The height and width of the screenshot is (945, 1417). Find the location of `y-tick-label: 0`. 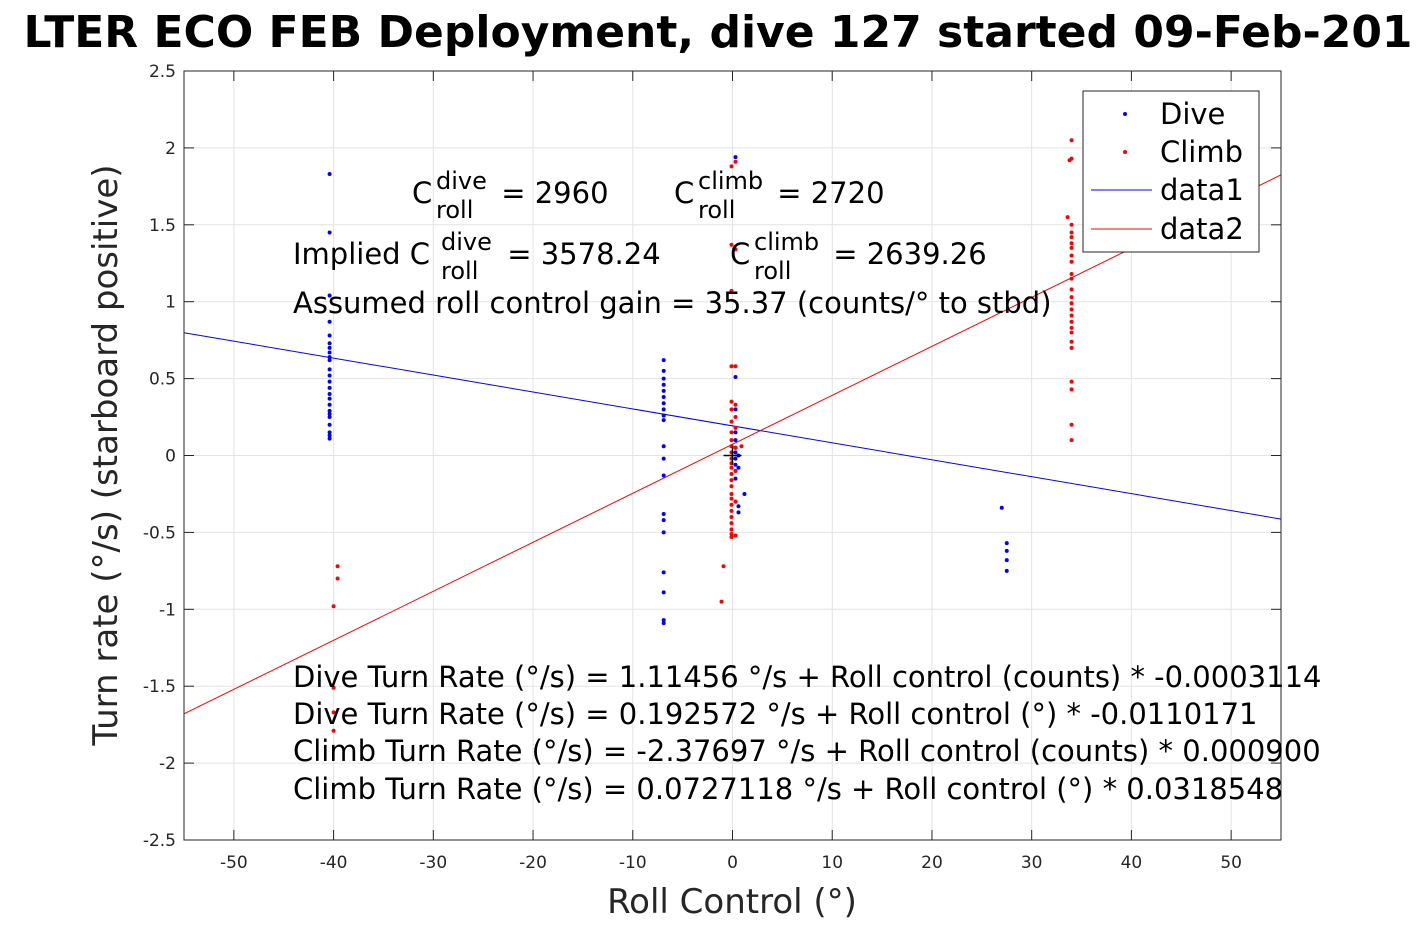

y-tick-label: 0 is located at coordinates (170, 457).